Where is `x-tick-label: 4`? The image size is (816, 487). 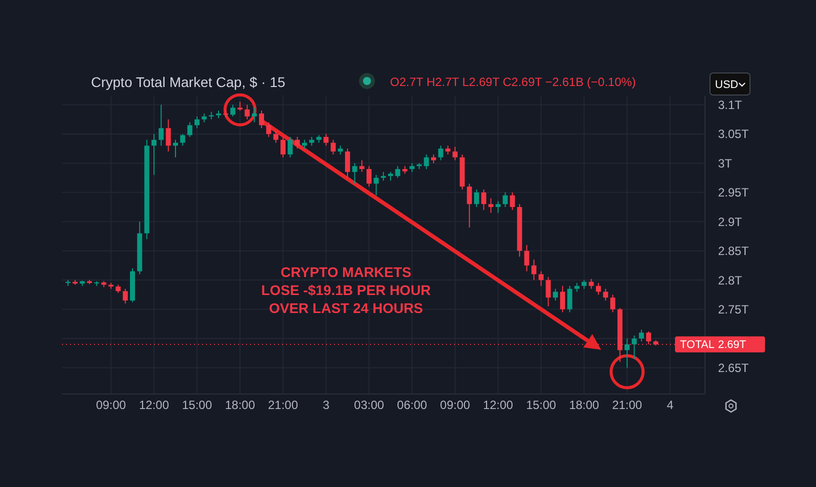
x-tick-label: 4 is located at coordinates (670, 405).